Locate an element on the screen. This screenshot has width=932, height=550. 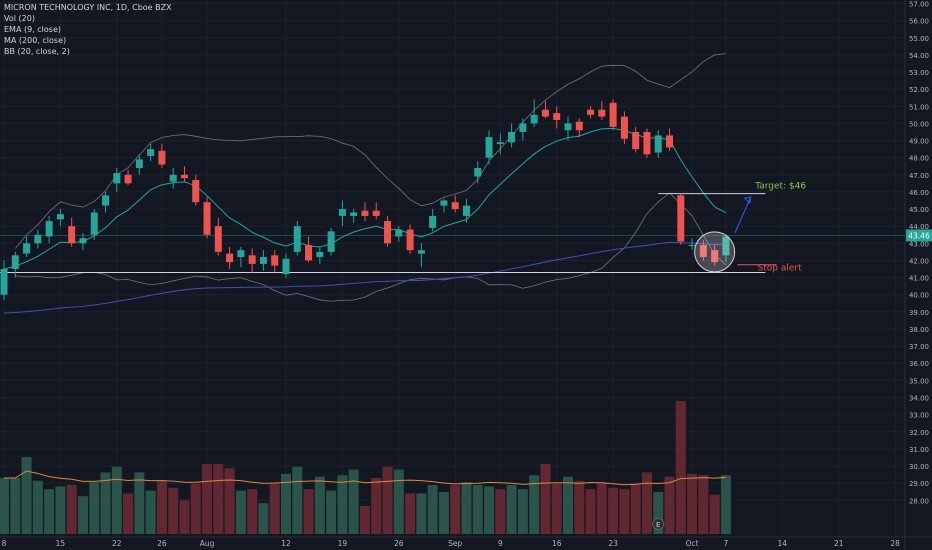
symbol-title: MICRON TECHNOLOGY INC, 1D, Cboe BZX is located at coordinates (88, 7).